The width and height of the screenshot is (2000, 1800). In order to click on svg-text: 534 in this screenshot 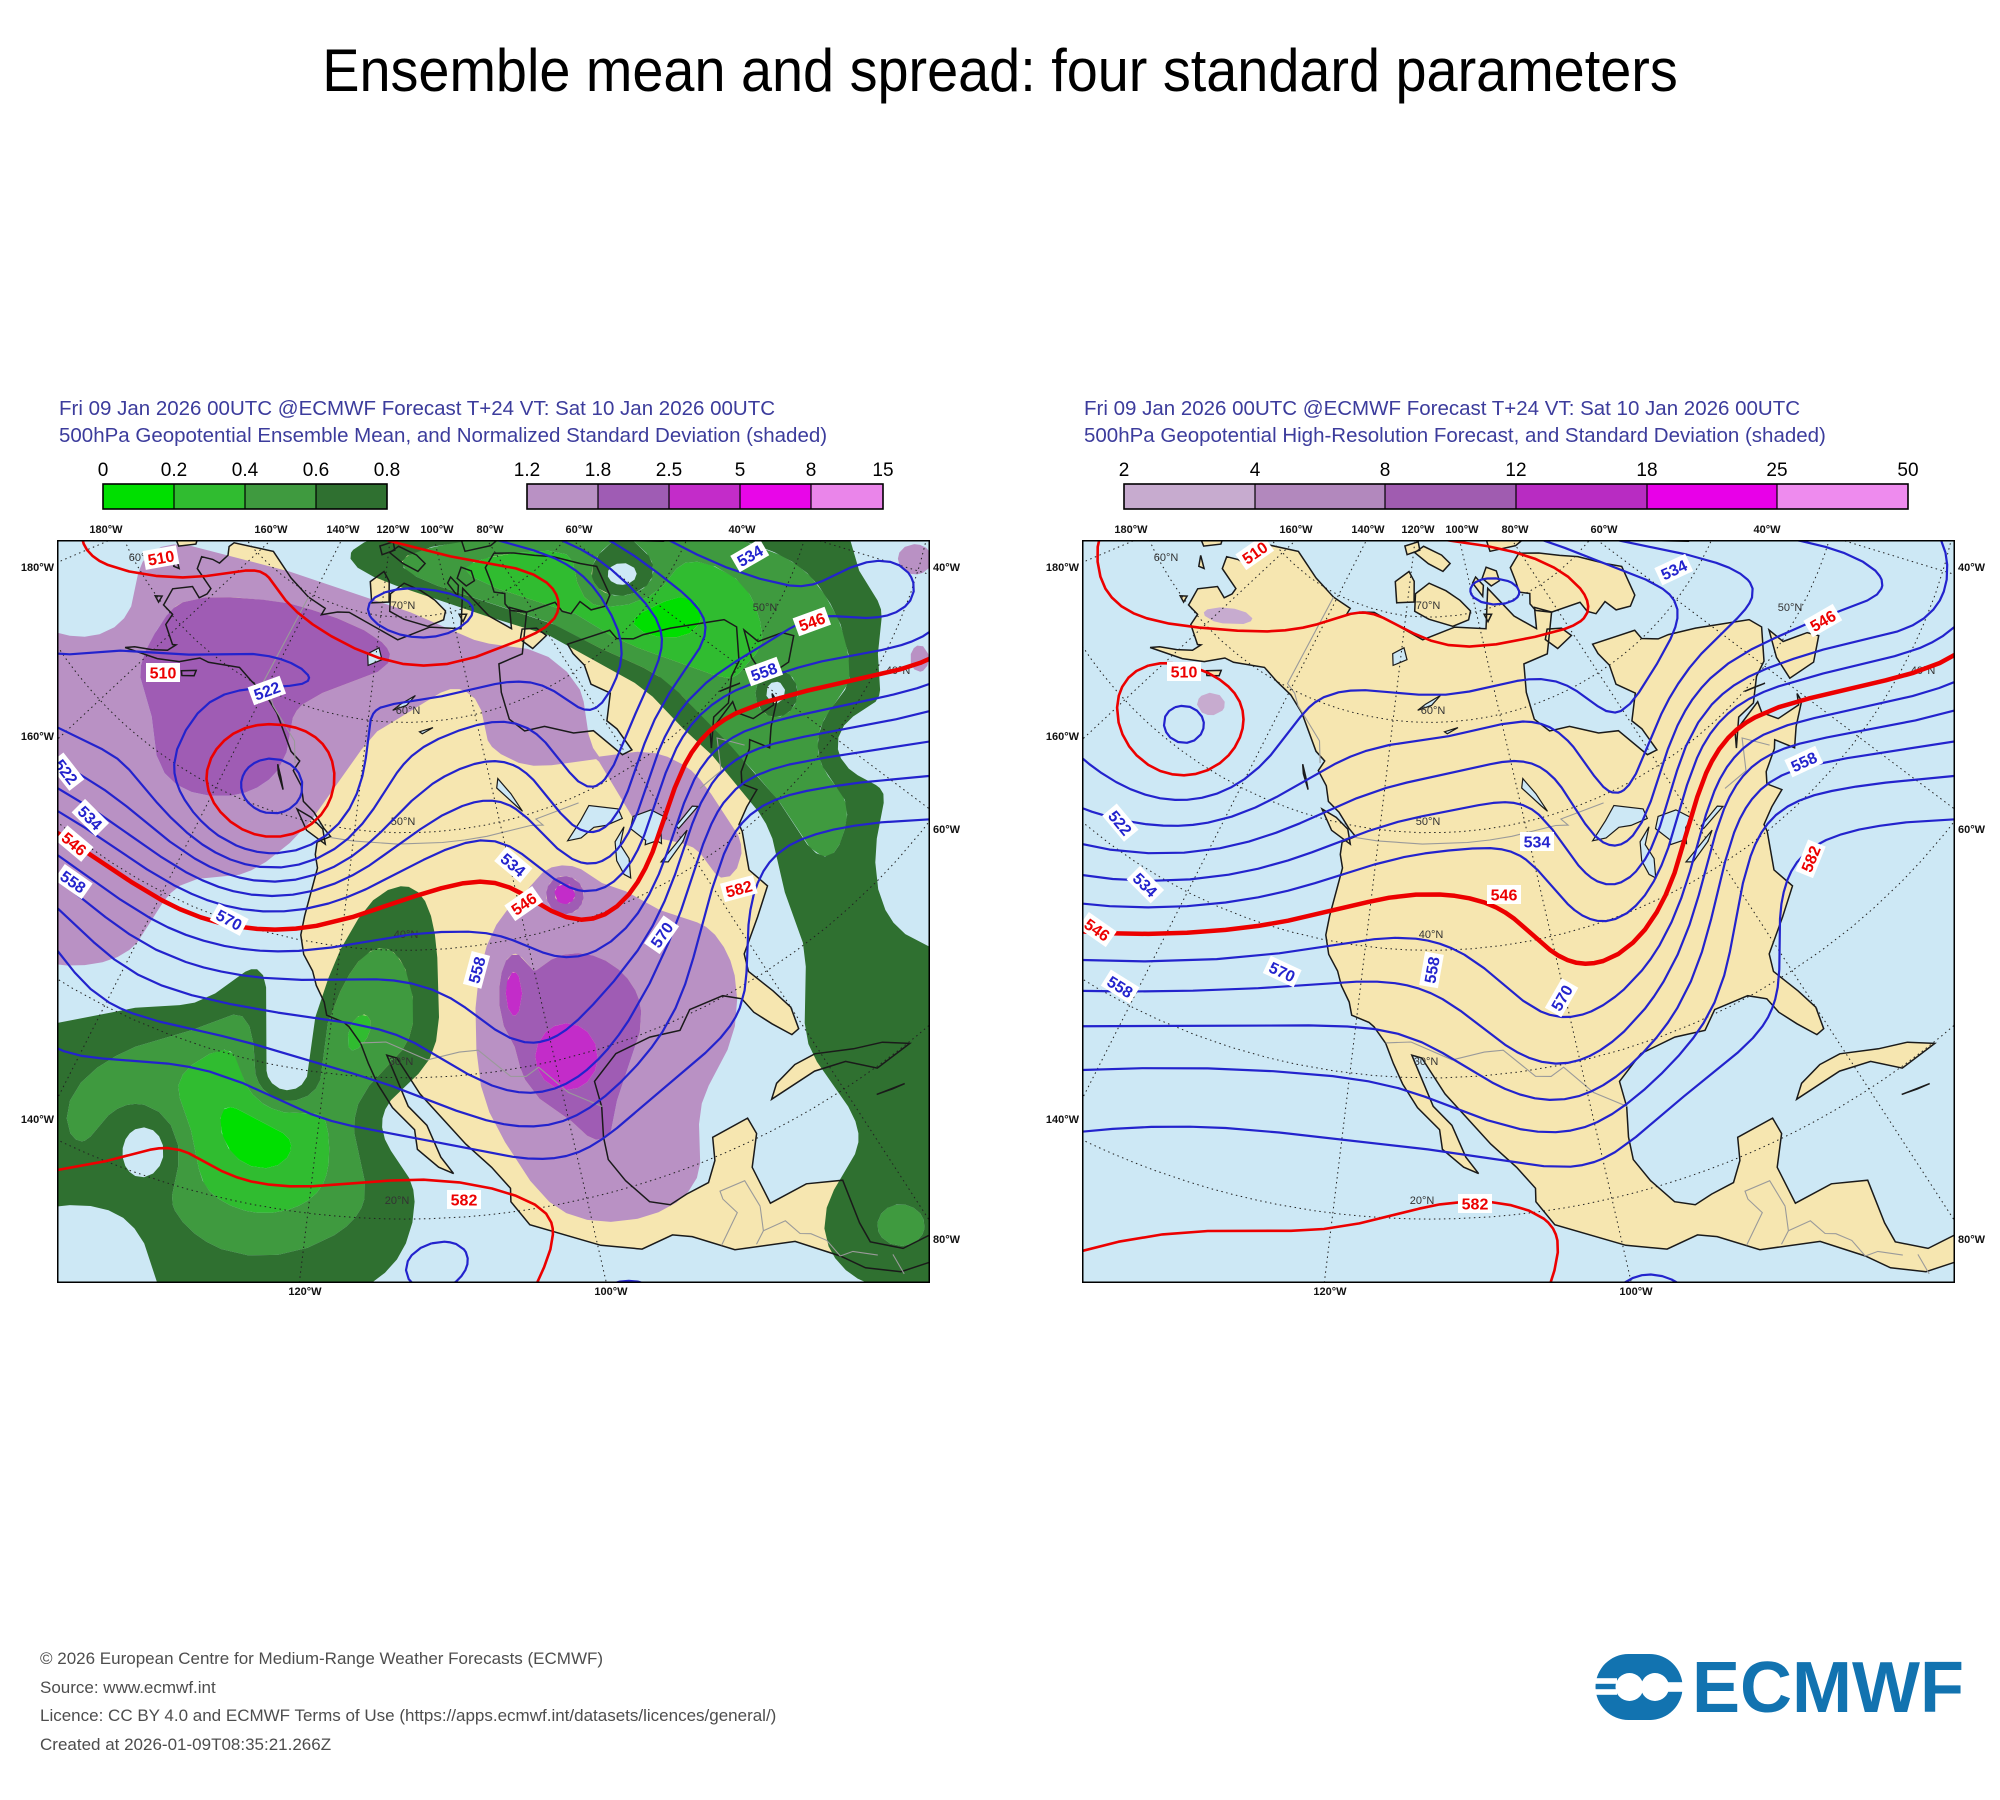, I will do `click(1537, 843)`.